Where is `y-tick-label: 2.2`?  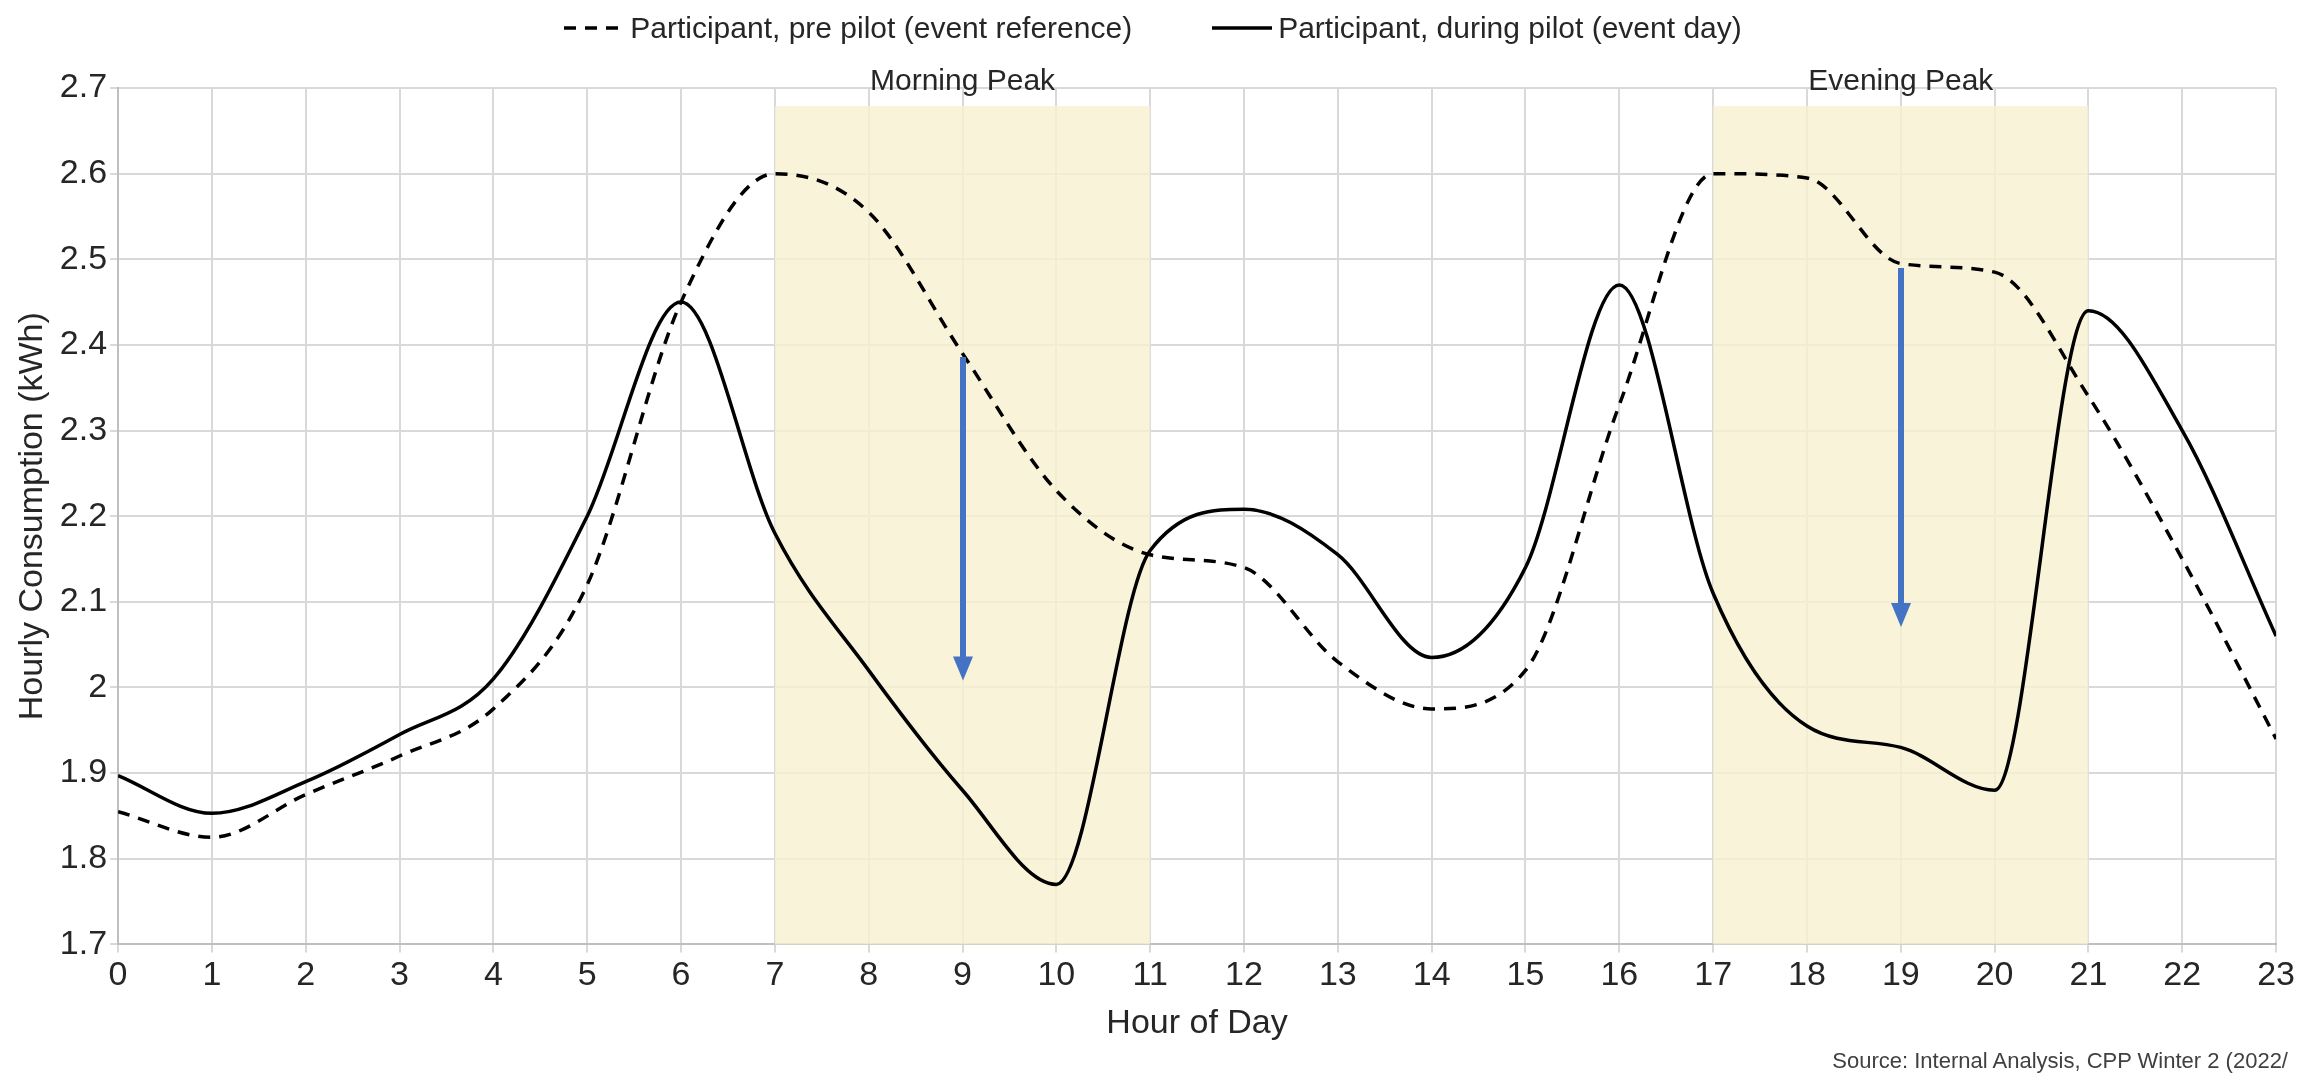
y-tick-label: 2.2 is located at coordinates (83, 513).